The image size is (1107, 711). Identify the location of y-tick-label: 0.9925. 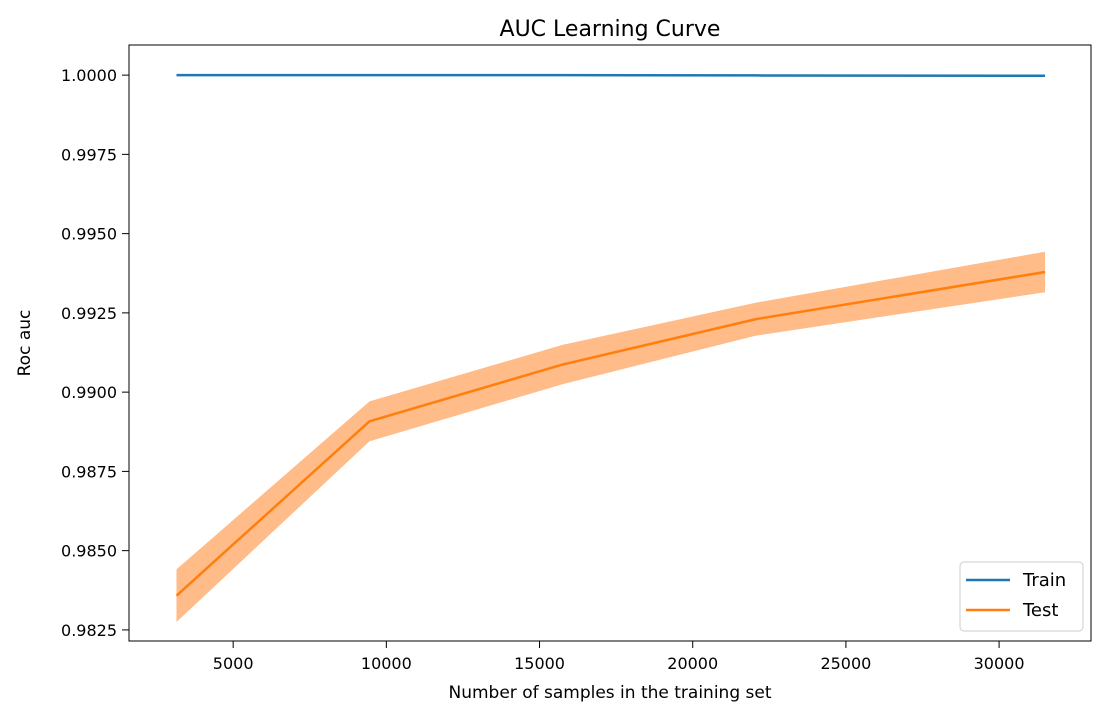
(89, 313).